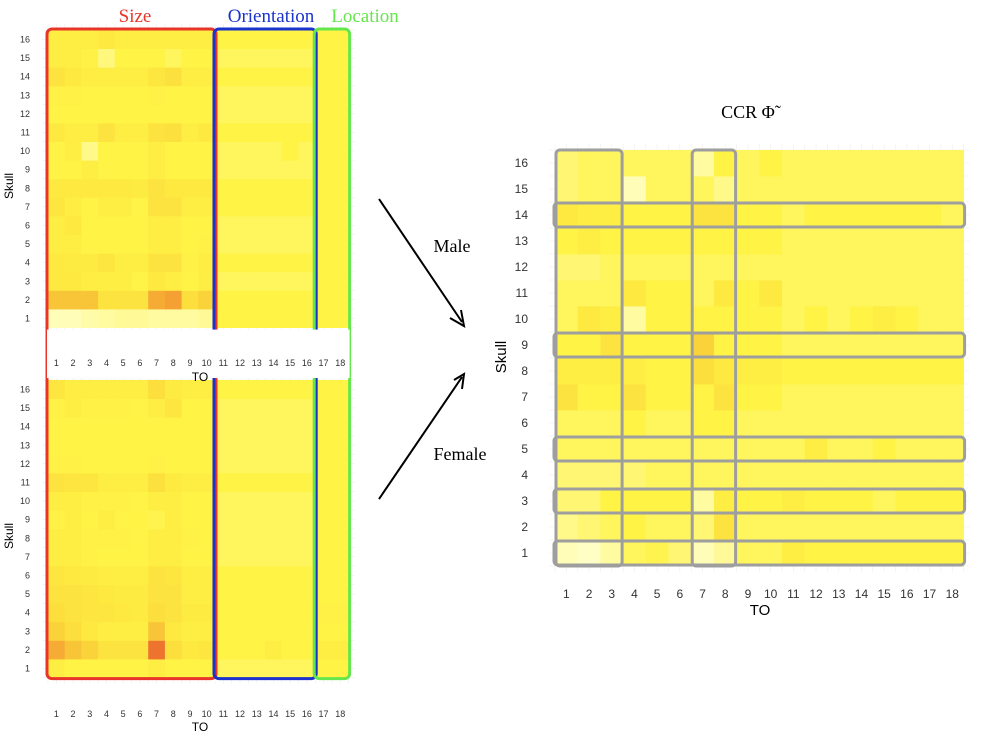  What do you see at coordinates (760, 610) in the screenshot?
I see `ccr-xlabel: TO` at bounding box center [760, 610].